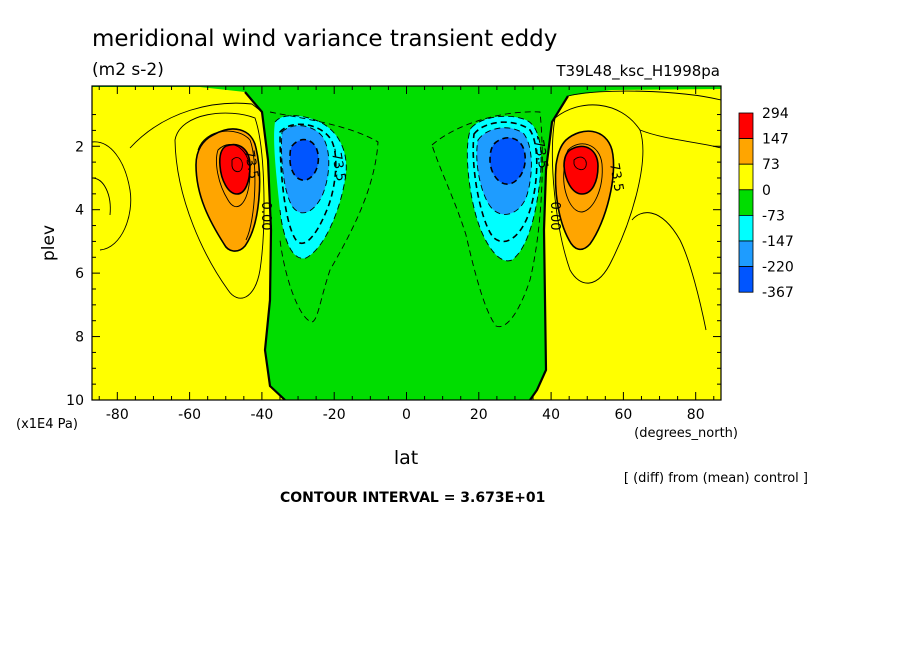 The width and height of the screenshot is (904, 654). I want to click on legend-level-label: 294, so click(775, 114).